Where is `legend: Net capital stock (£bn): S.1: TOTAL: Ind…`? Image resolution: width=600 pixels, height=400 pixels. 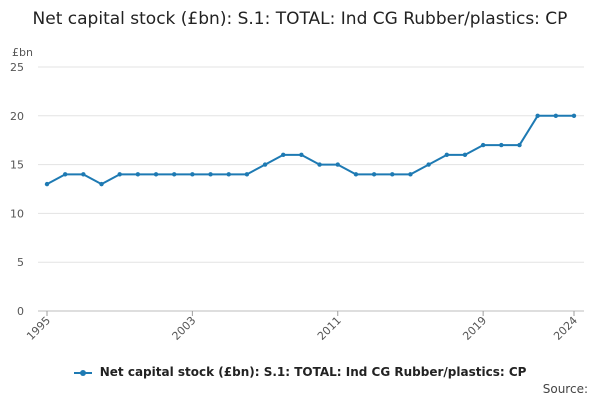 legend: Net capital stock (£bn): S.1: TOTAL: Ind… is located at coordinates (300, 372).